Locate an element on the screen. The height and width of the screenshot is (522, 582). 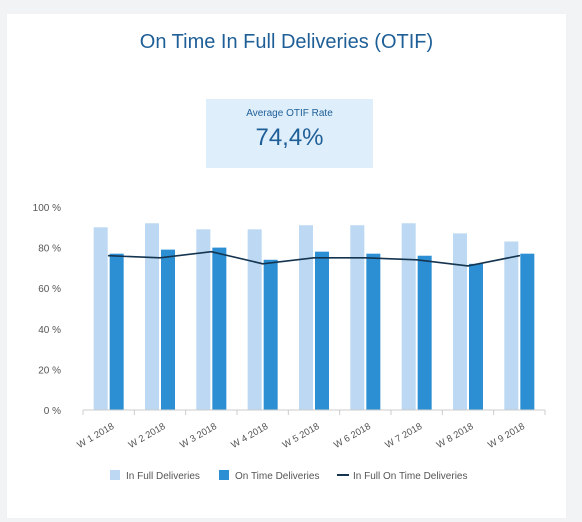
kpi-box: Average OTIF Rate 74,4% is located at coordinates (289, 133).